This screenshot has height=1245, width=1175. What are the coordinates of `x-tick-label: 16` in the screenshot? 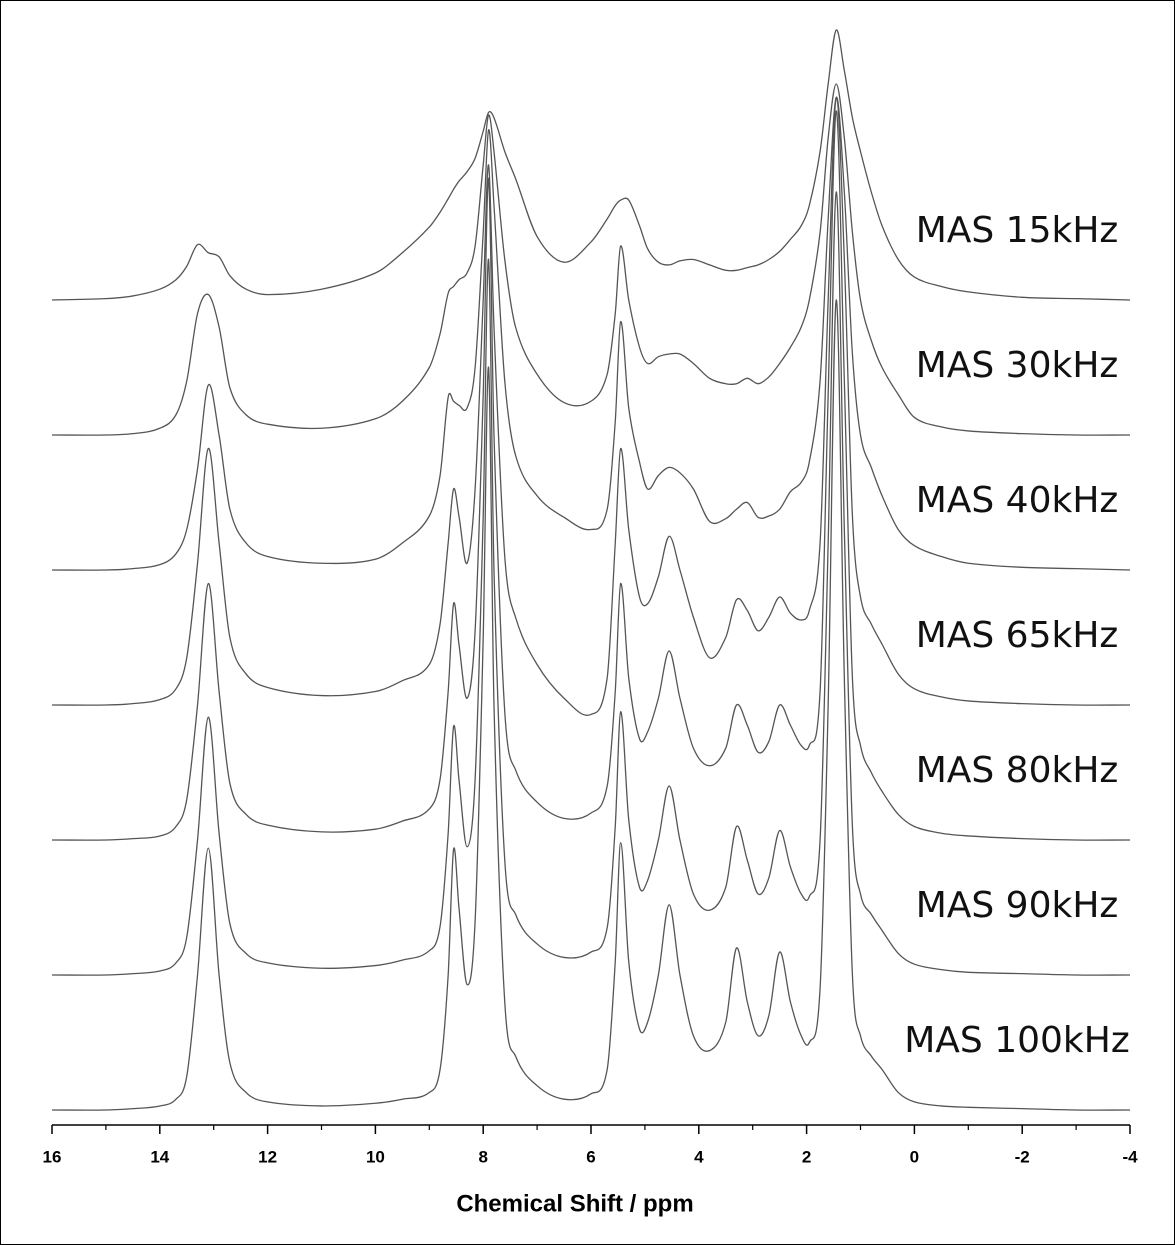 It's located at (52, 1156).